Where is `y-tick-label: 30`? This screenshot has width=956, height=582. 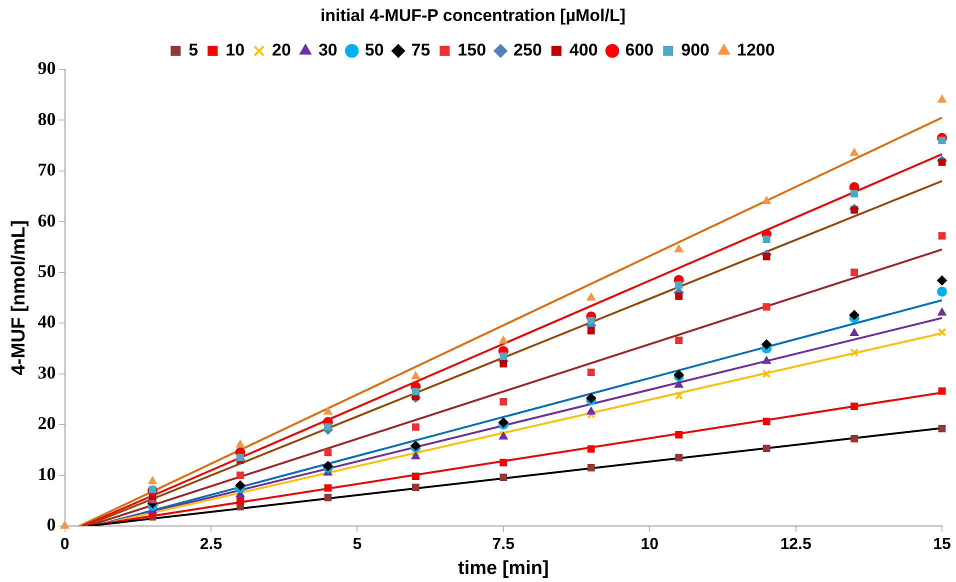
y-tick-label: 30 is located at coordinates (47, 372).